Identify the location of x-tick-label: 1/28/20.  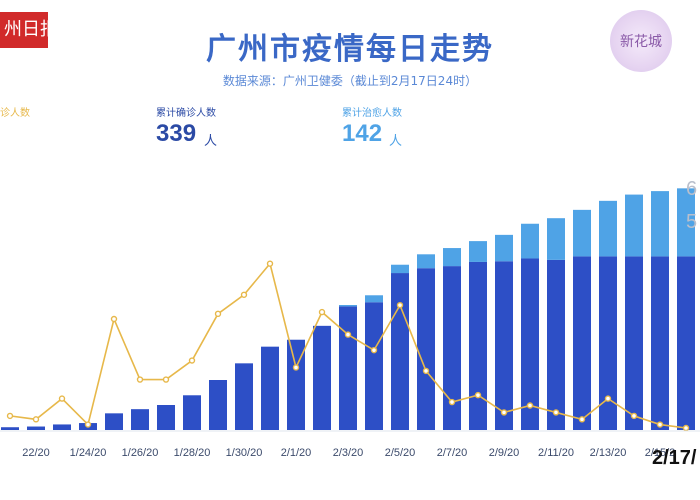
(192, 453).